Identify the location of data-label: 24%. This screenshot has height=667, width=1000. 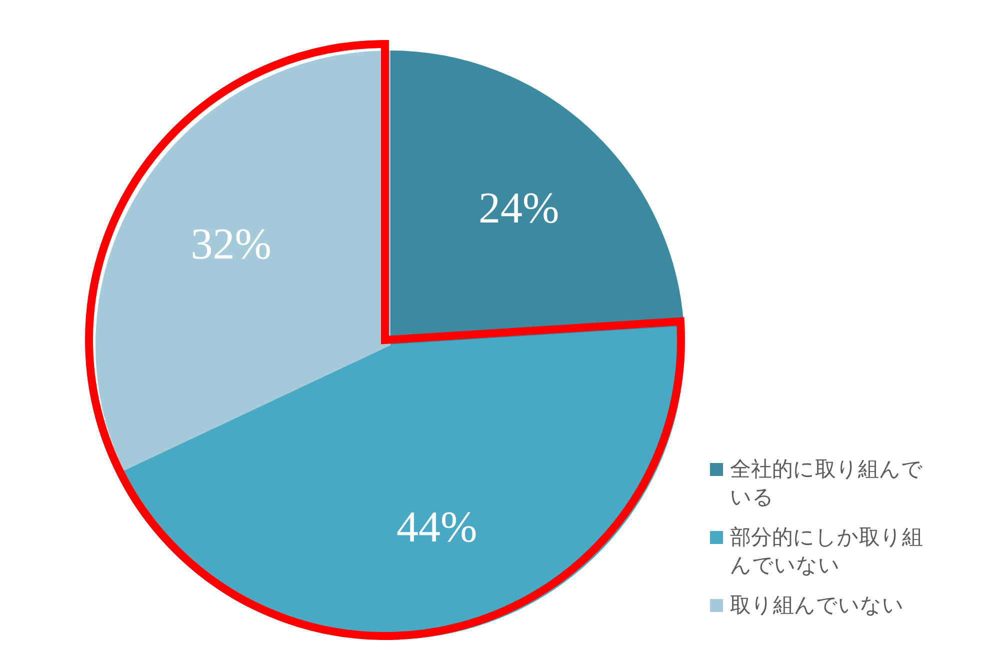
(519, 207).